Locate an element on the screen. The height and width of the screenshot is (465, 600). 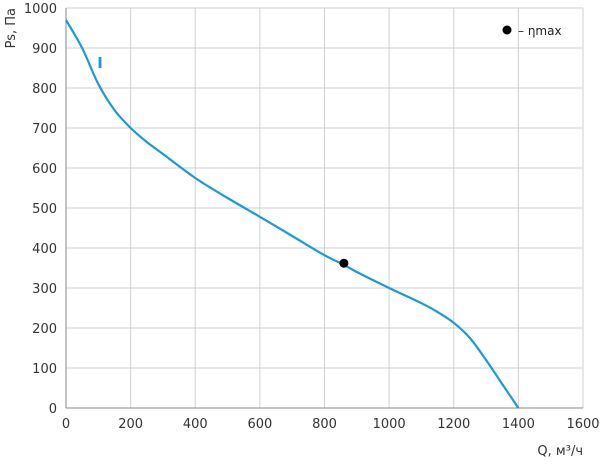
y-tick-label: 1000 is located at coordinates (40, 9).